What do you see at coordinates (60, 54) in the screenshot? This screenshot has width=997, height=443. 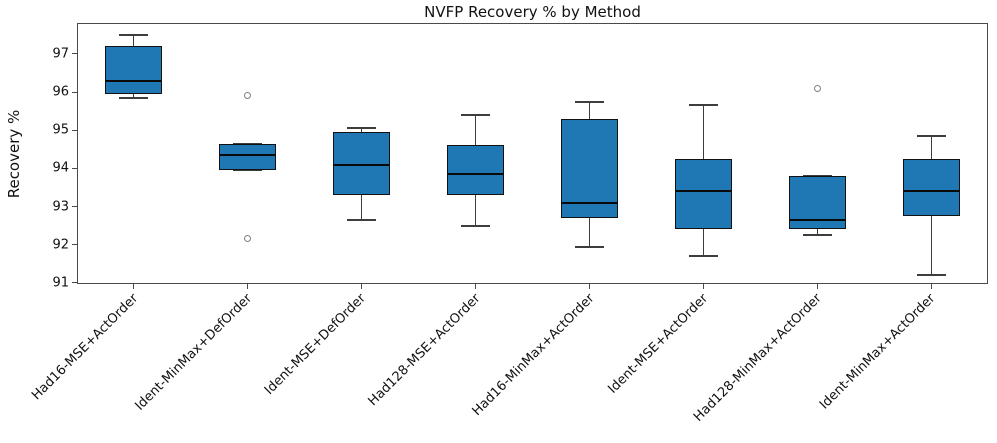 I see `y-tick-label: 97` at bounding box center [60, 54].